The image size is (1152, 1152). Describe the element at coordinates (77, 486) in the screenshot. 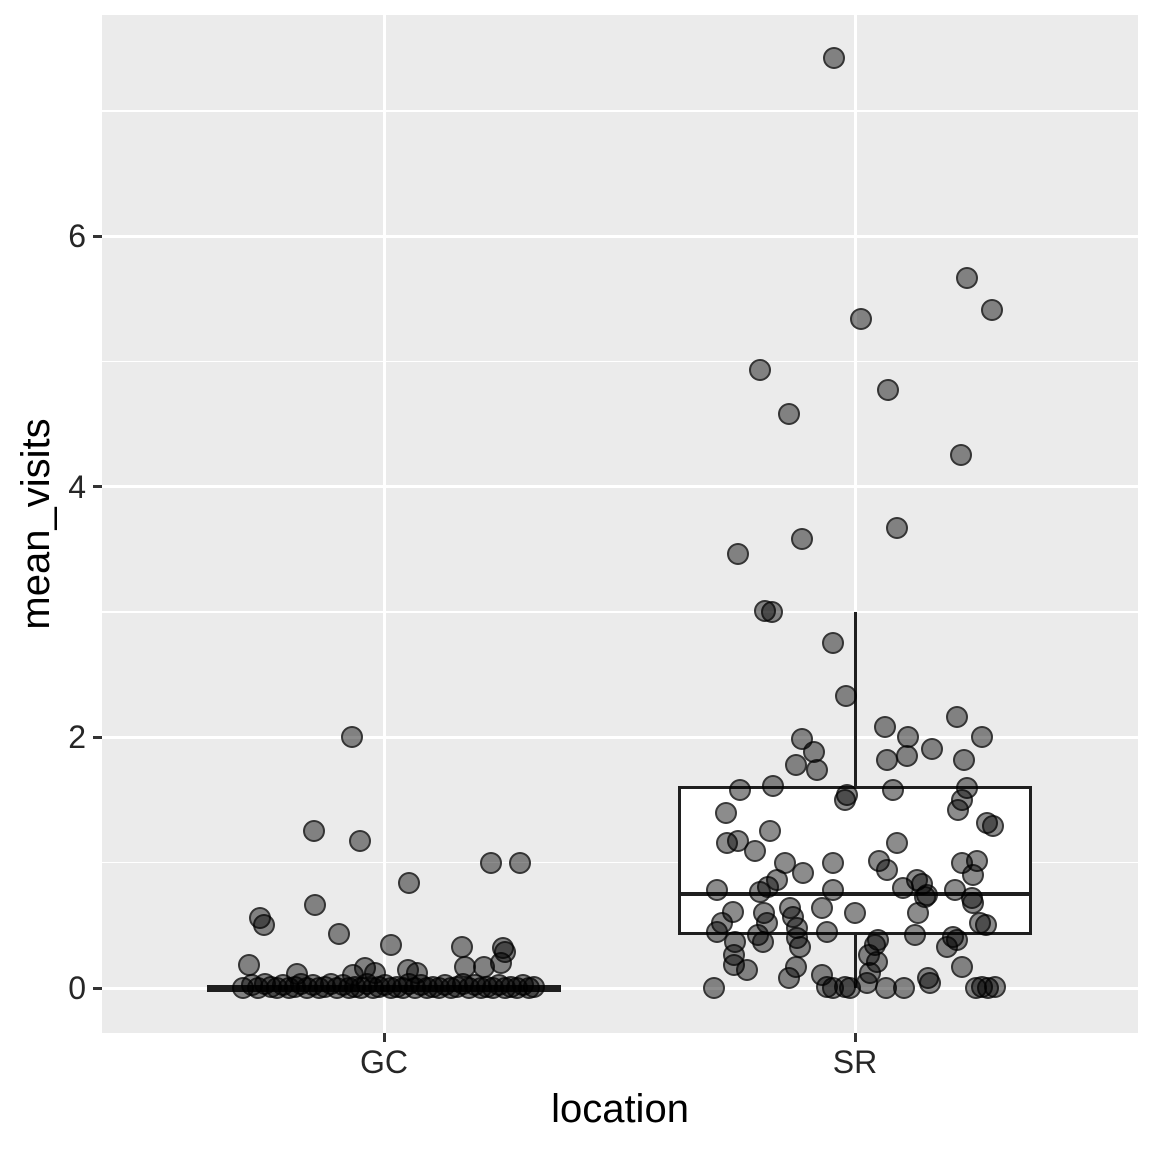

I see `y-tick-label: 4` at that location.